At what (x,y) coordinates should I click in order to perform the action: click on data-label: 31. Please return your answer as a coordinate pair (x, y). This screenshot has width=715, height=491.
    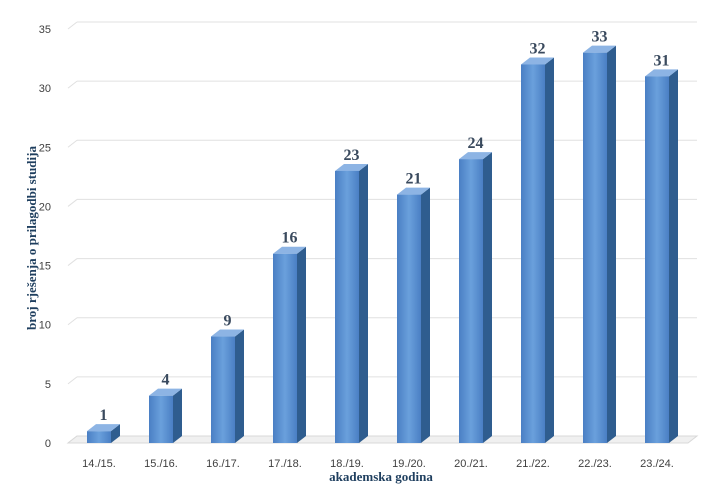
    Looking at the image, I should click on (662, 60).